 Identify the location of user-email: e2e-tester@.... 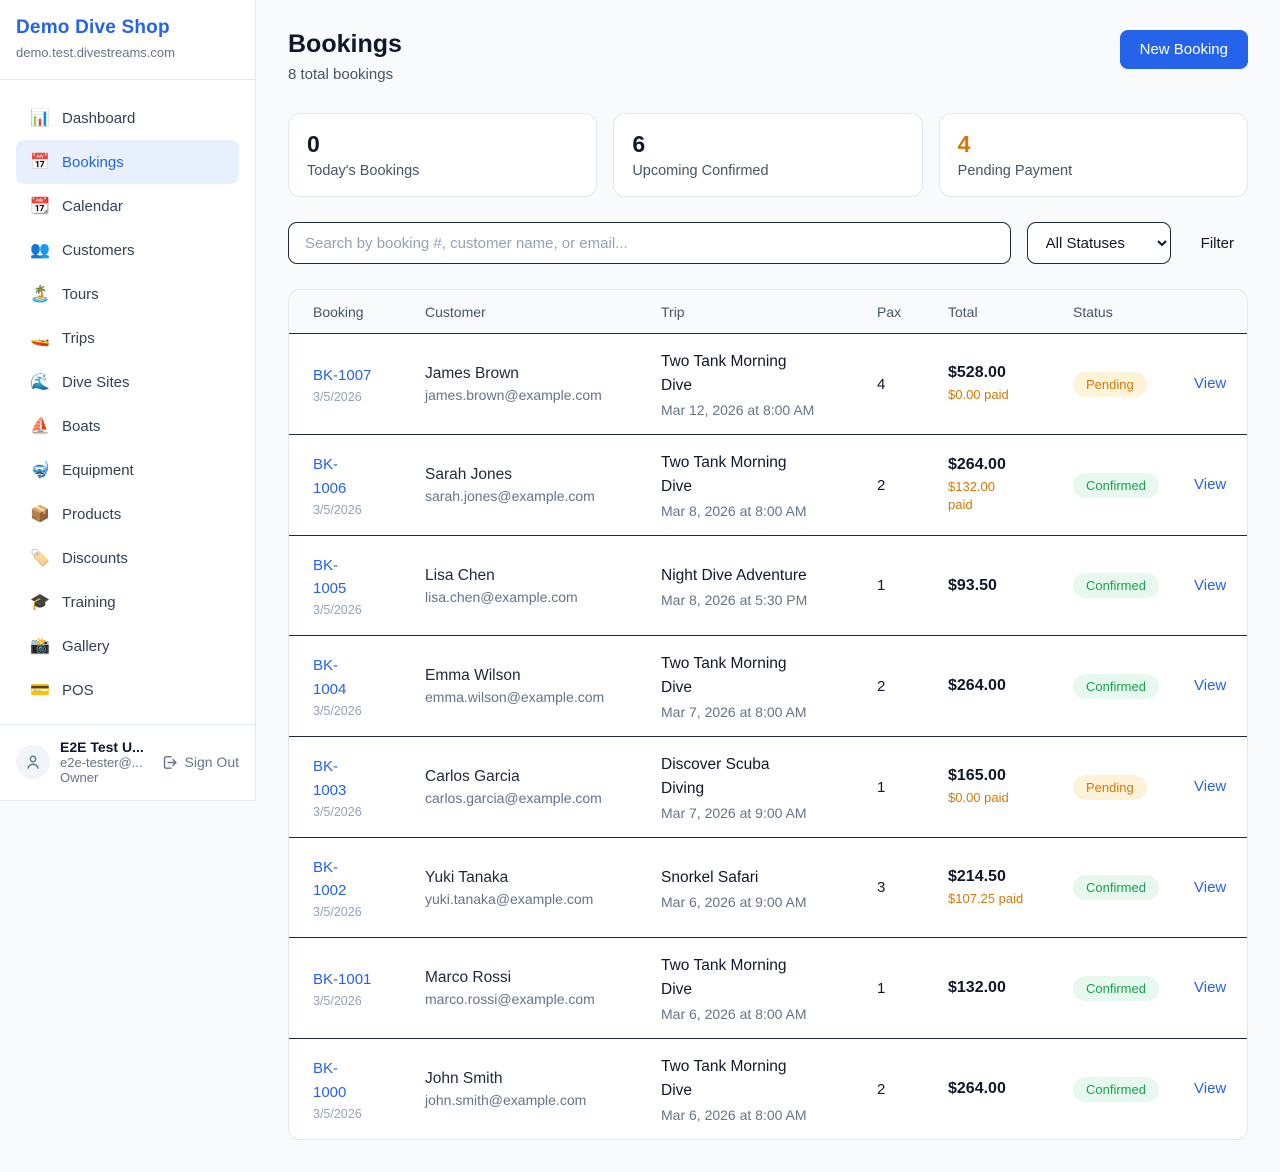
(101, 762).